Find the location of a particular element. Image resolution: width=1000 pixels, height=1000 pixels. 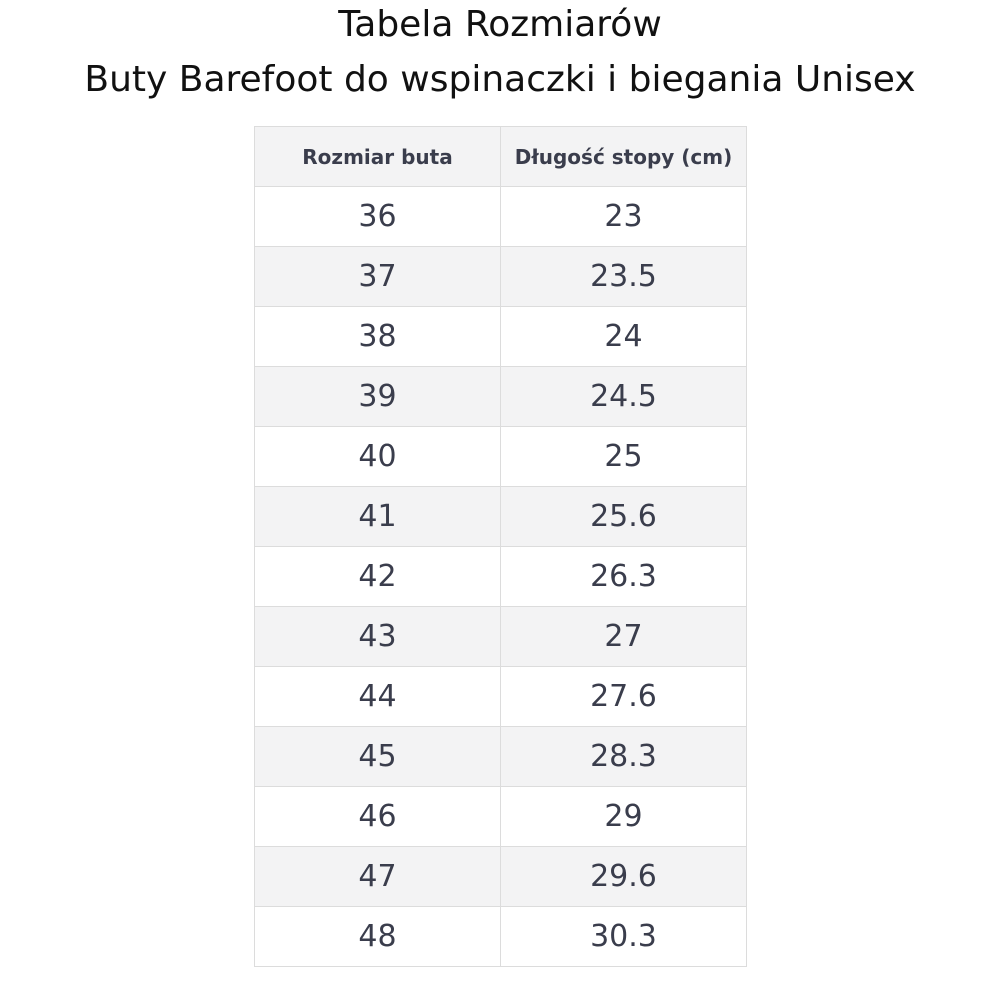

table-cell: 38 is located at coordinates (377, 336).